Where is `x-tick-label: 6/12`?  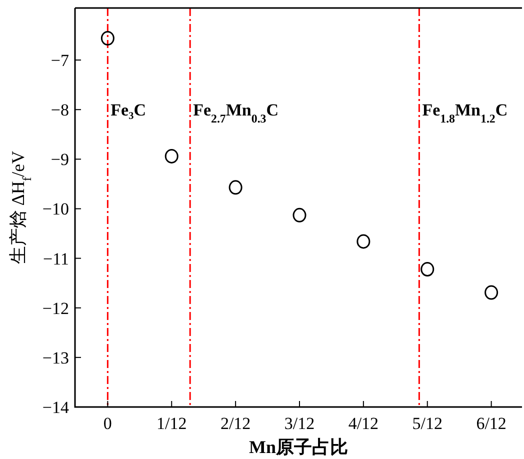 x-tick-label: 6/12 is located at coordinates (491, 423).